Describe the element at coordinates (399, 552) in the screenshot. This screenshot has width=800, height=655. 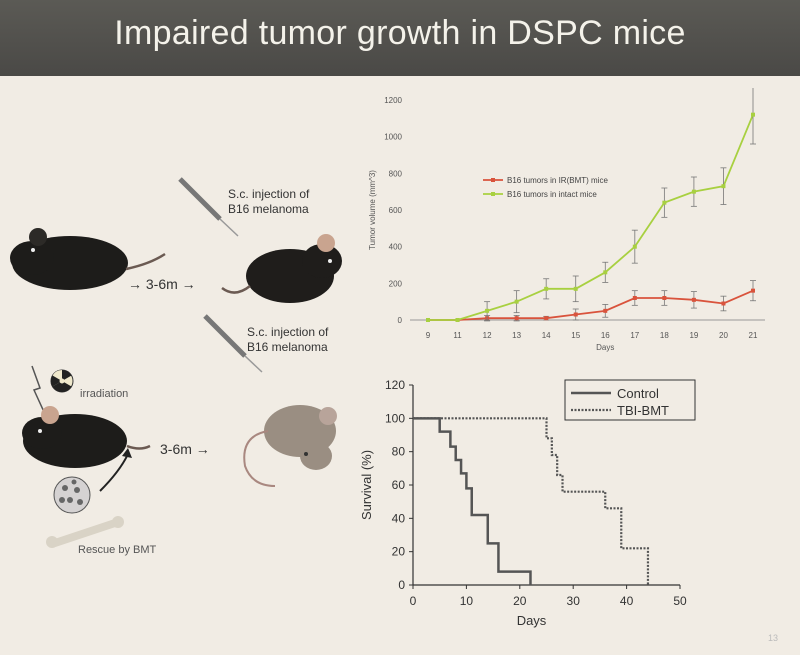
I see `y-tick-label: 20` at that location.